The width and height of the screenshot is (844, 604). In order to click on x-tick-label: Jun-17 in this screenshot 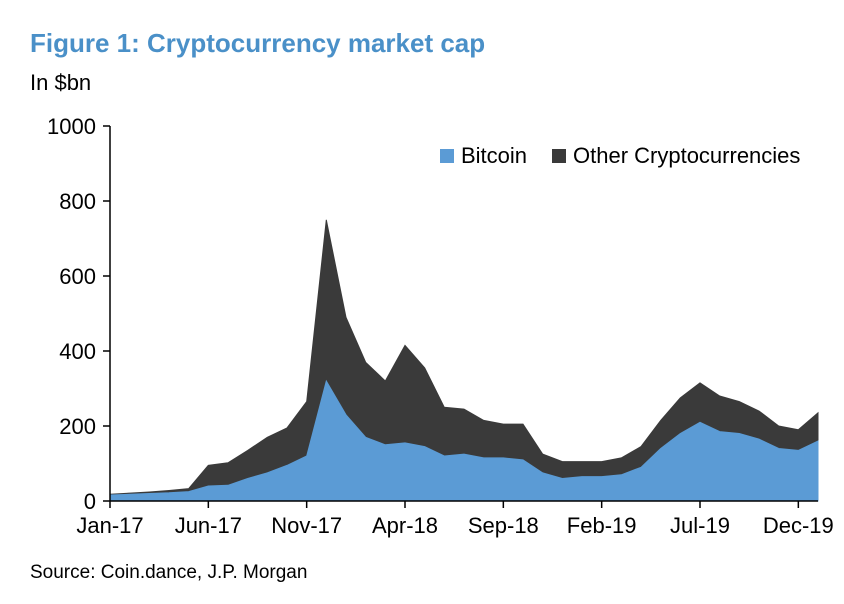, I will do `click(208, 525)`.